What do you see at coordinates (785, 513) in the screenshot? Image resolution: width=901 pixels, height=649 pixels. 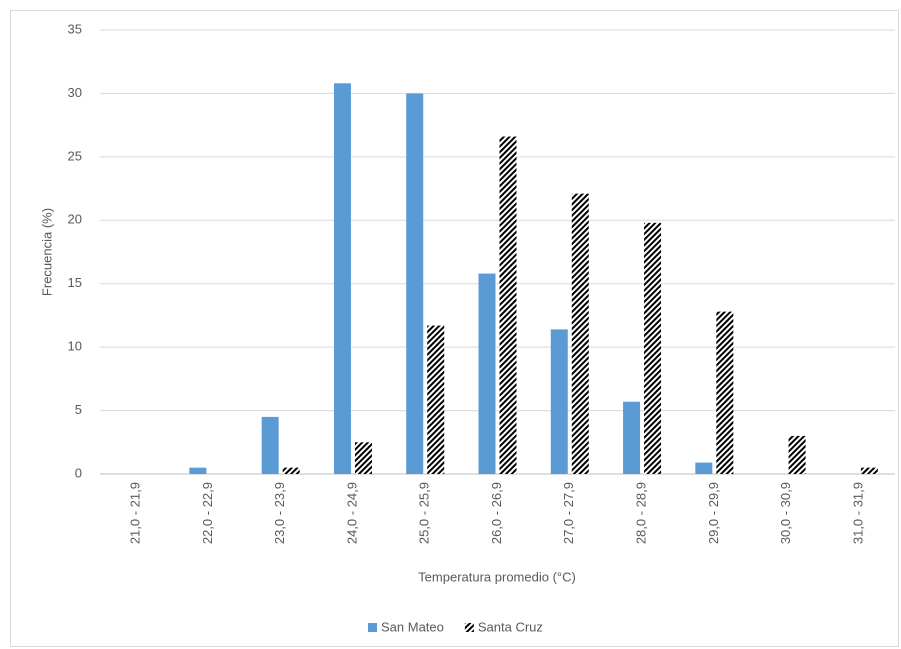 I see `x-tick-label: 30,0 - 30,9` at bounding box center [785, 513].